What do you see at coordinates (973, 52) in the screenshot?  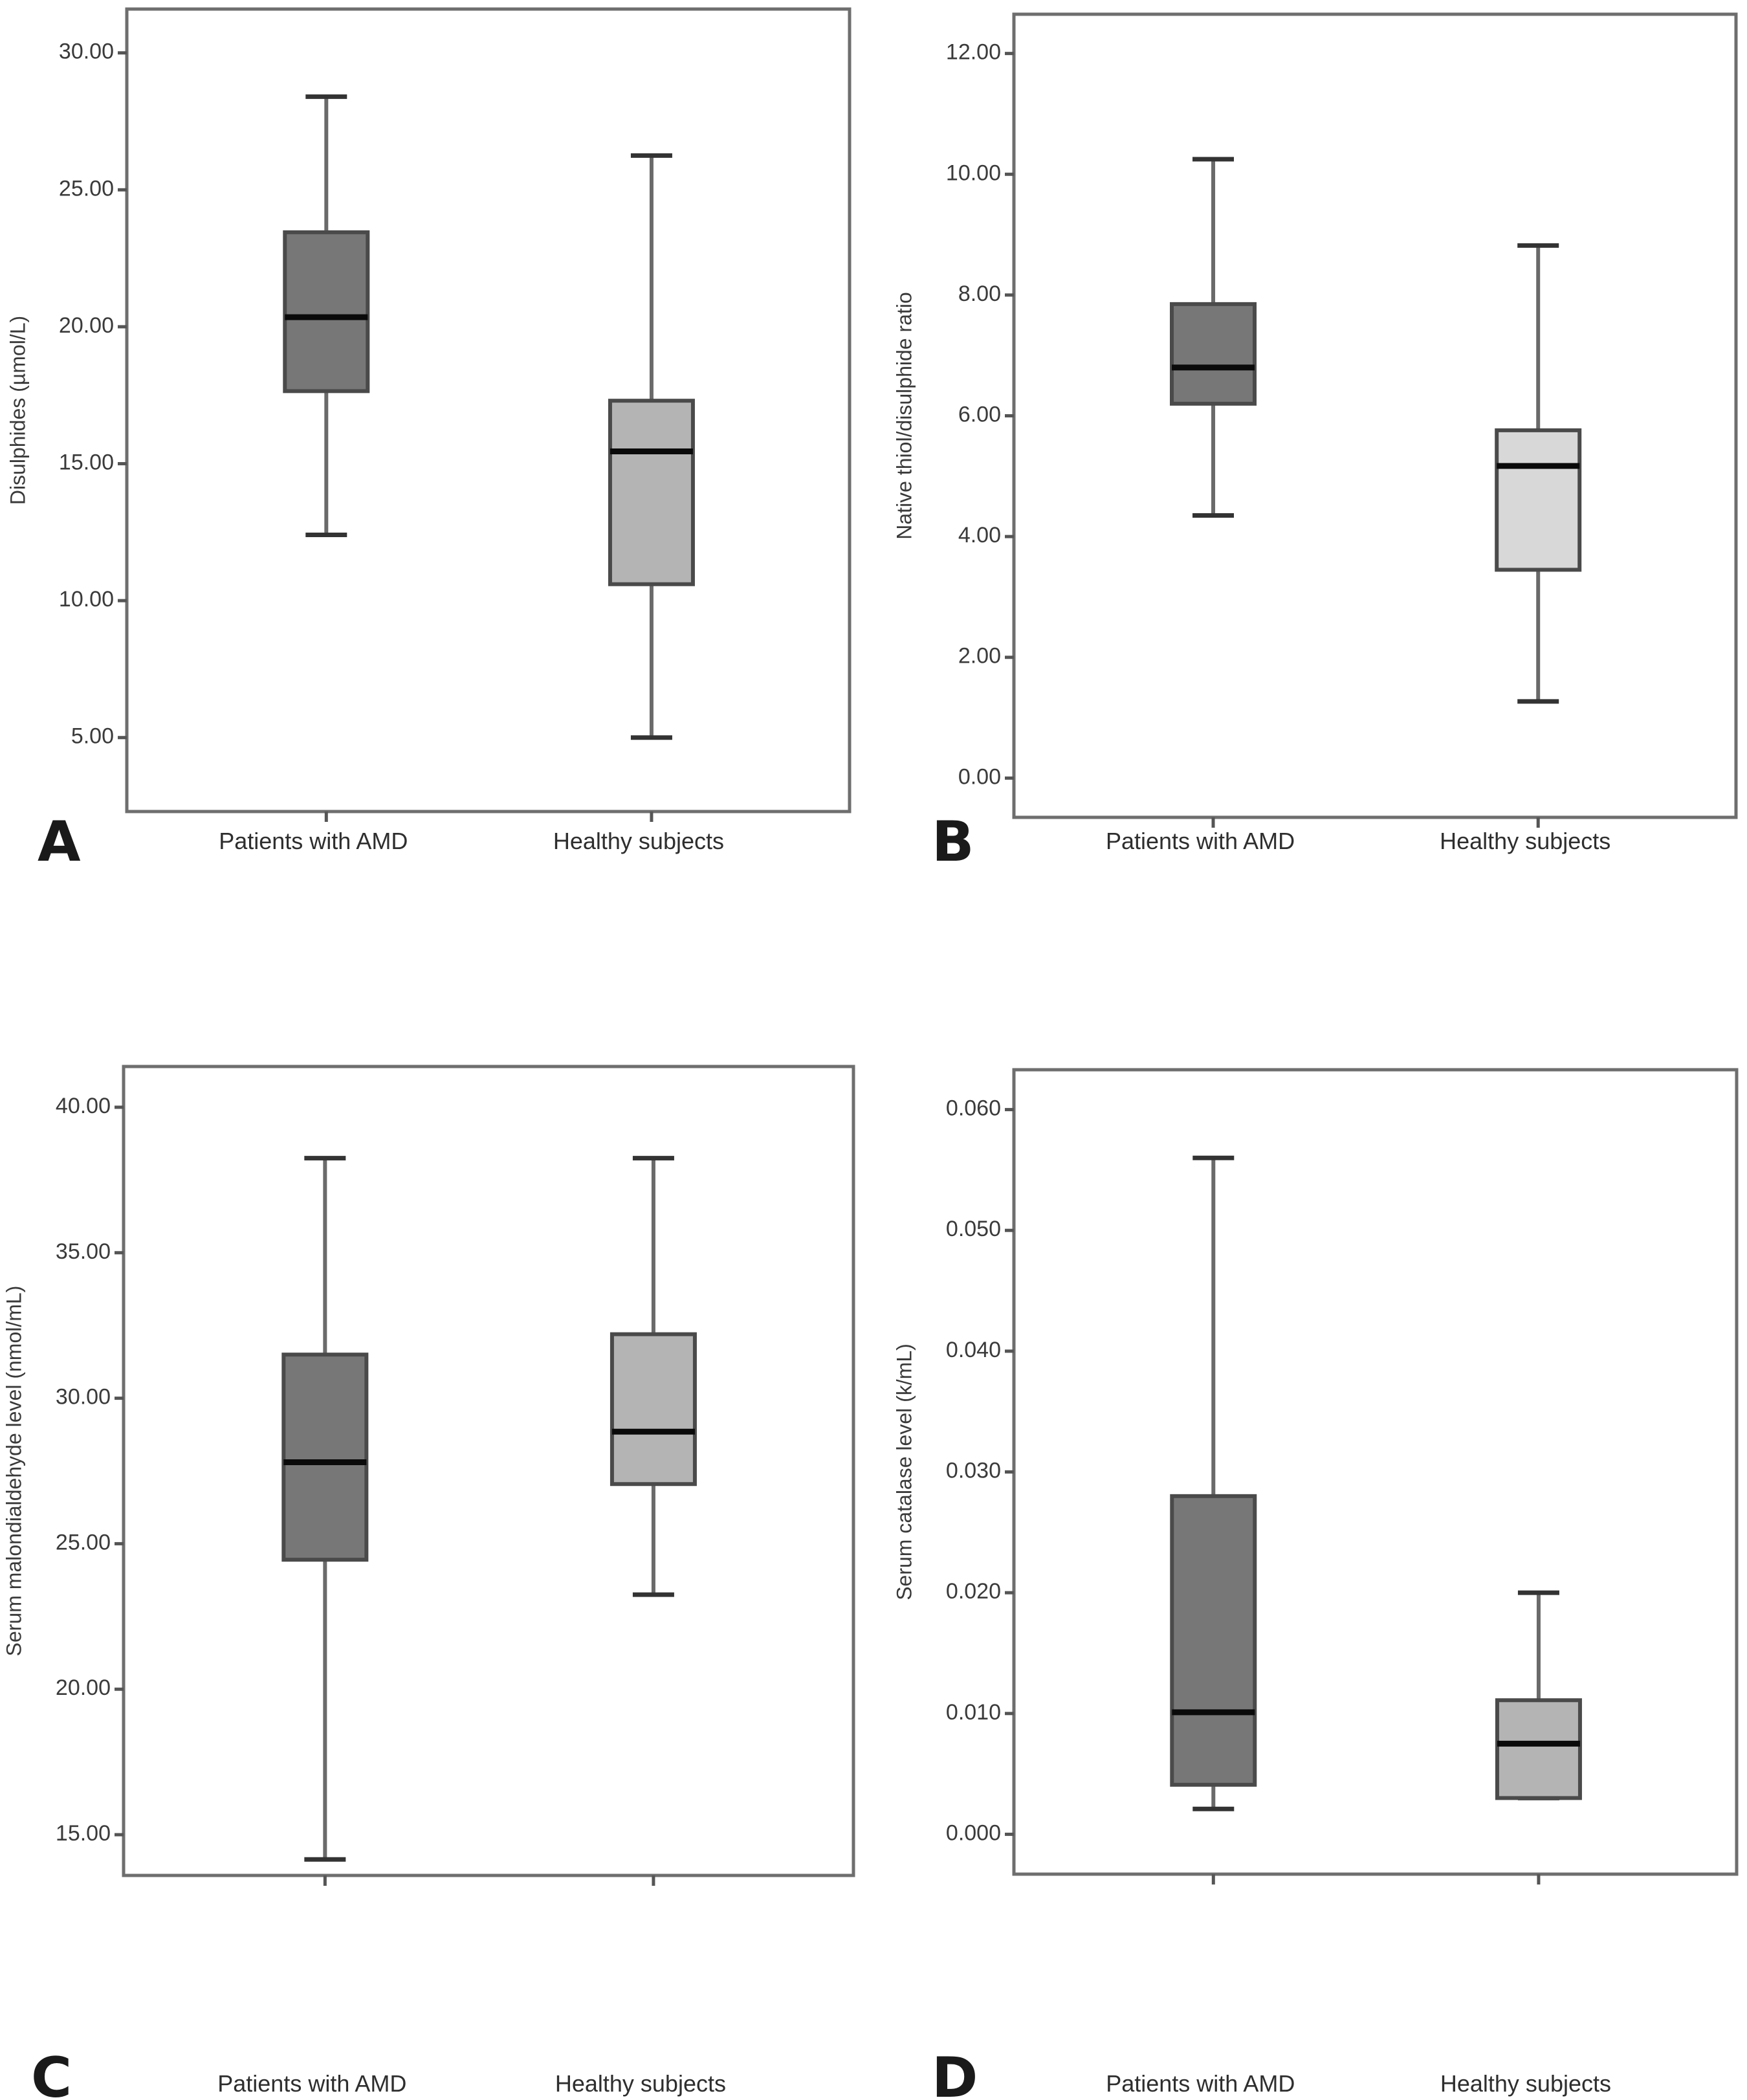 I see `y-tick-label: 12.00` at bounding box center [973, 52].